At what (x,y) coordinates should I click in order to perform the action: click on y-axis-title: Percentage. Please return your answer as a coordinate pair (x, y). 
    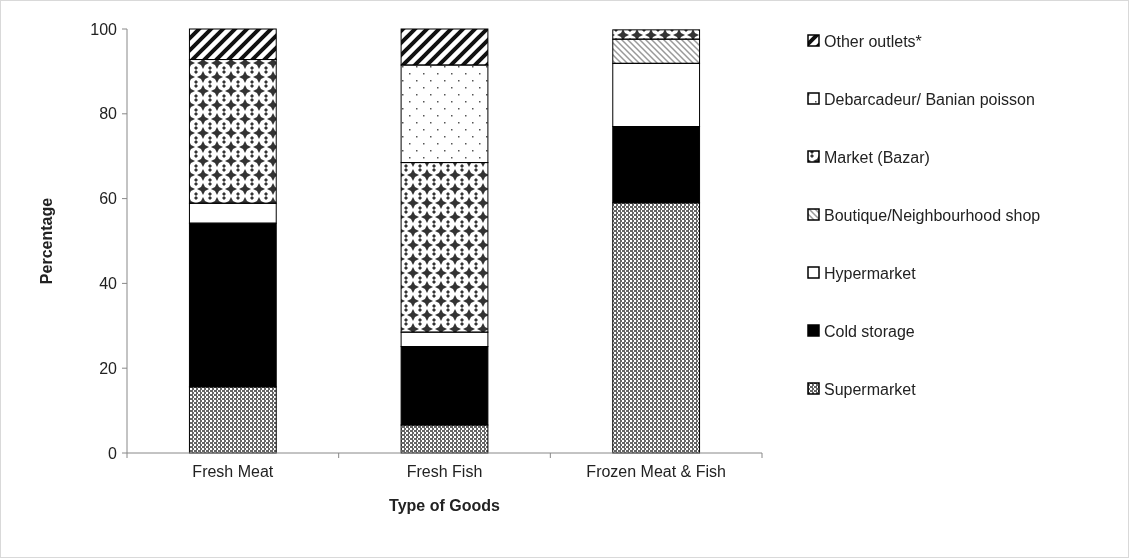
    Looking at the image, I should click on (46, 241).